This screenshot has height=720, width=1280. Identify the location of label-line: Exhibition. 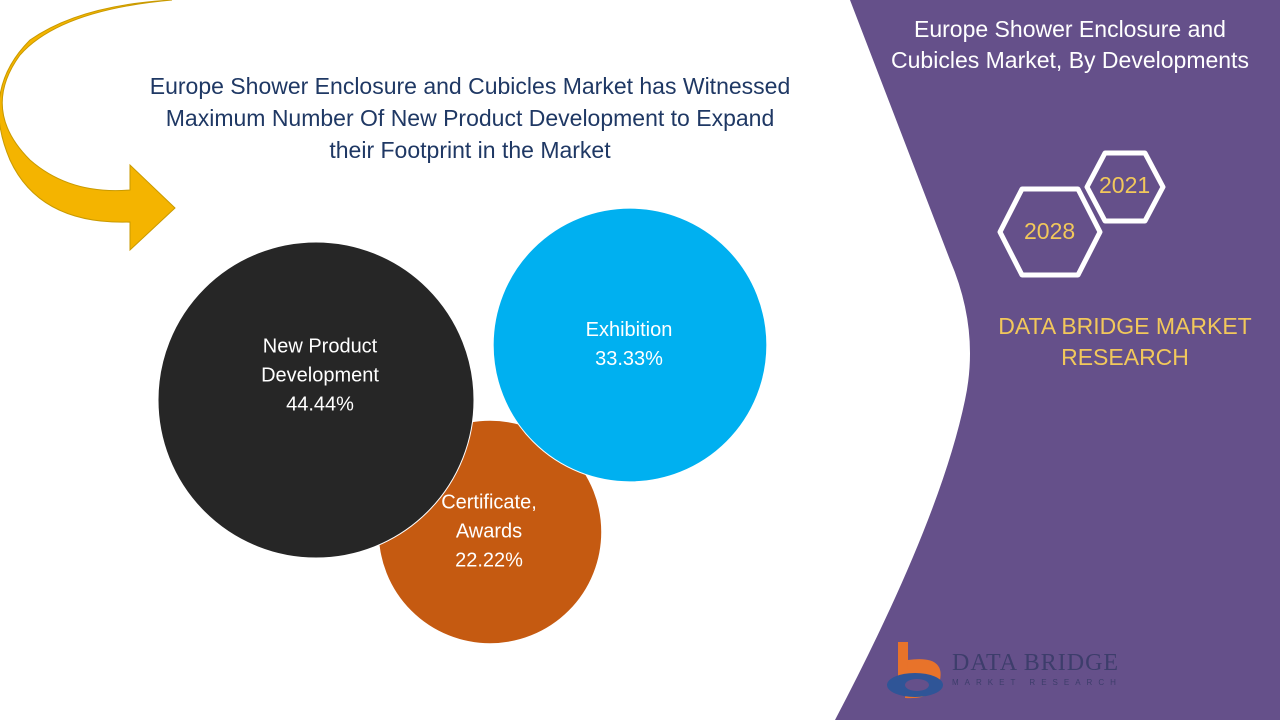
(629, 330).